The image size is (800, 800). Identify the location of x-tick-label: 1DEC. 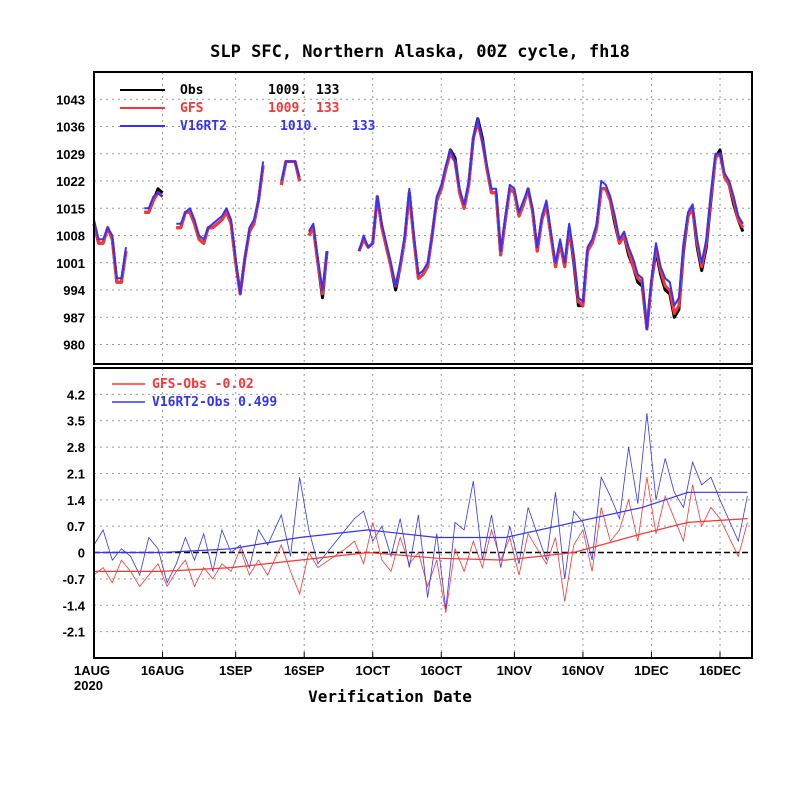
(651, 670).